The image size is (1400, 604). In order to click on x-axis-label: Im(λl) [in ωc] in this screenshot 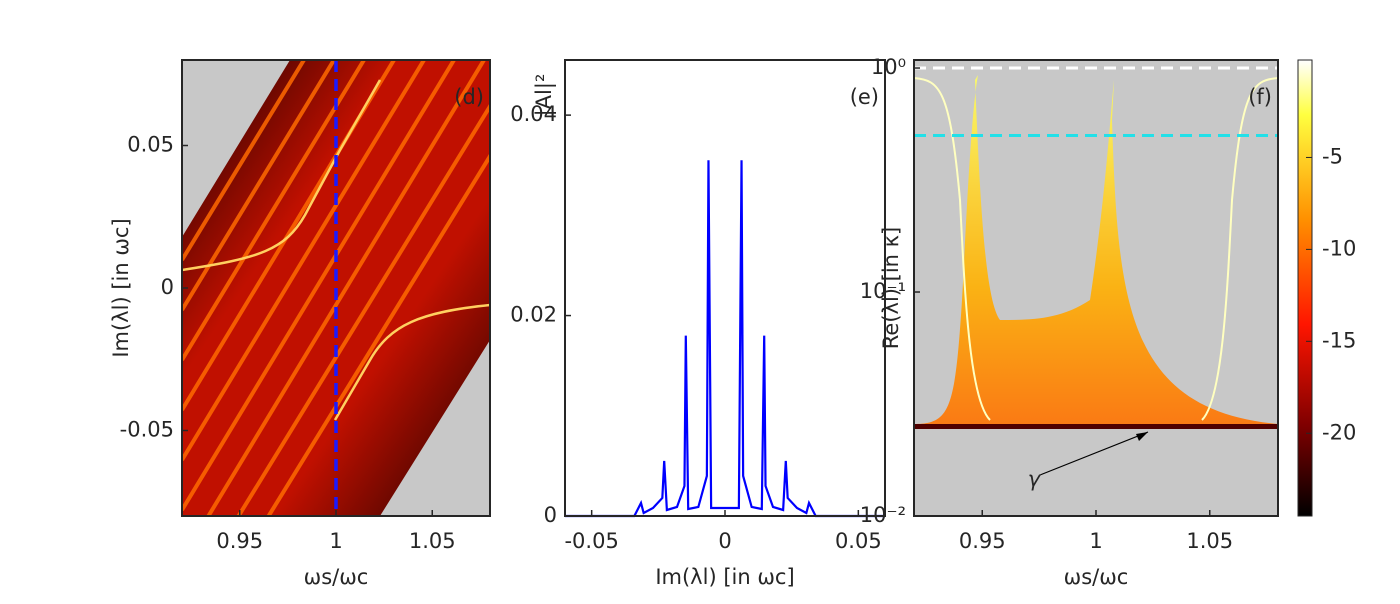, I will do `click(724, 577)`.